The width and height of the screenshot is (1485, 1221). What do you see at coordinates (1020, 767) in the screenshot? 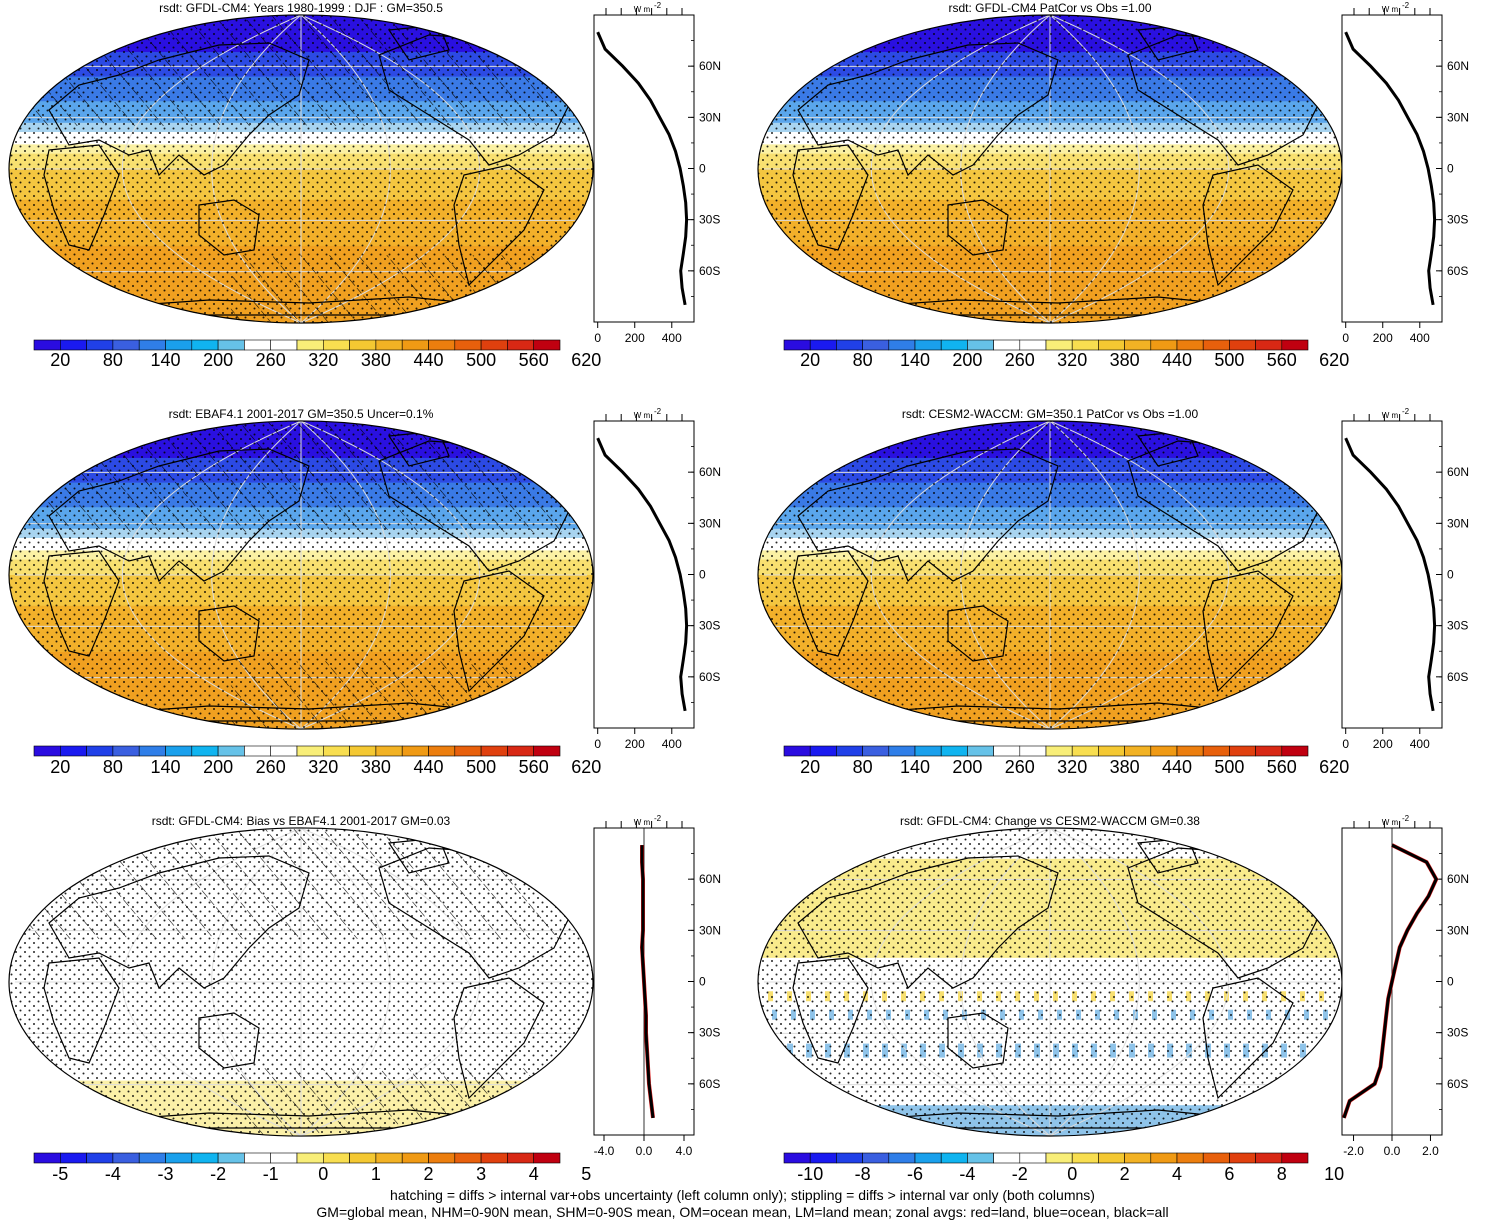
I see `colorbar-label: 260` at bounding box center [1020, 767].